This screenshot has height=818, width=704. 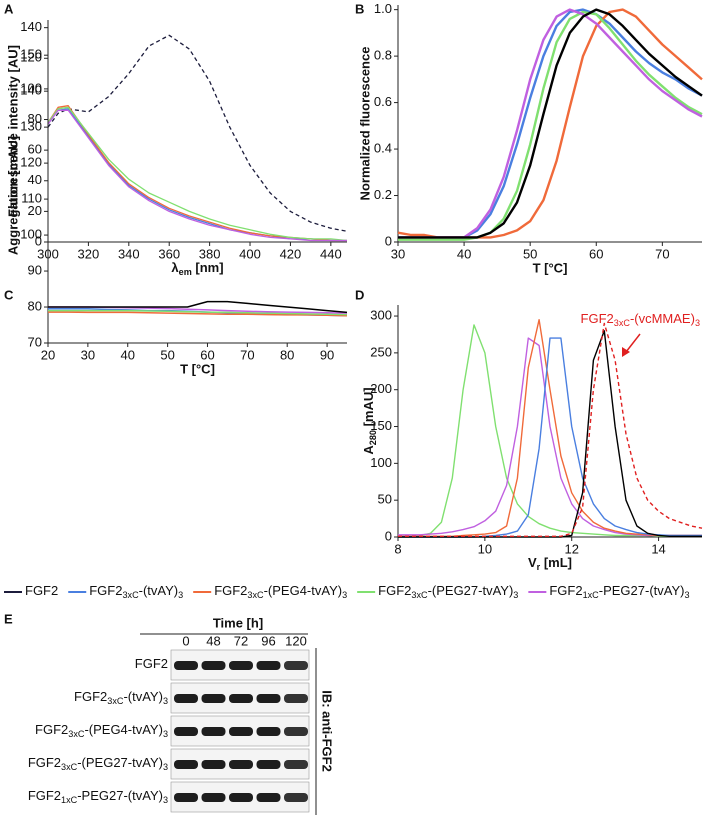 I want to click on y-tick-label: 0.6, so click(x=383, y=101).